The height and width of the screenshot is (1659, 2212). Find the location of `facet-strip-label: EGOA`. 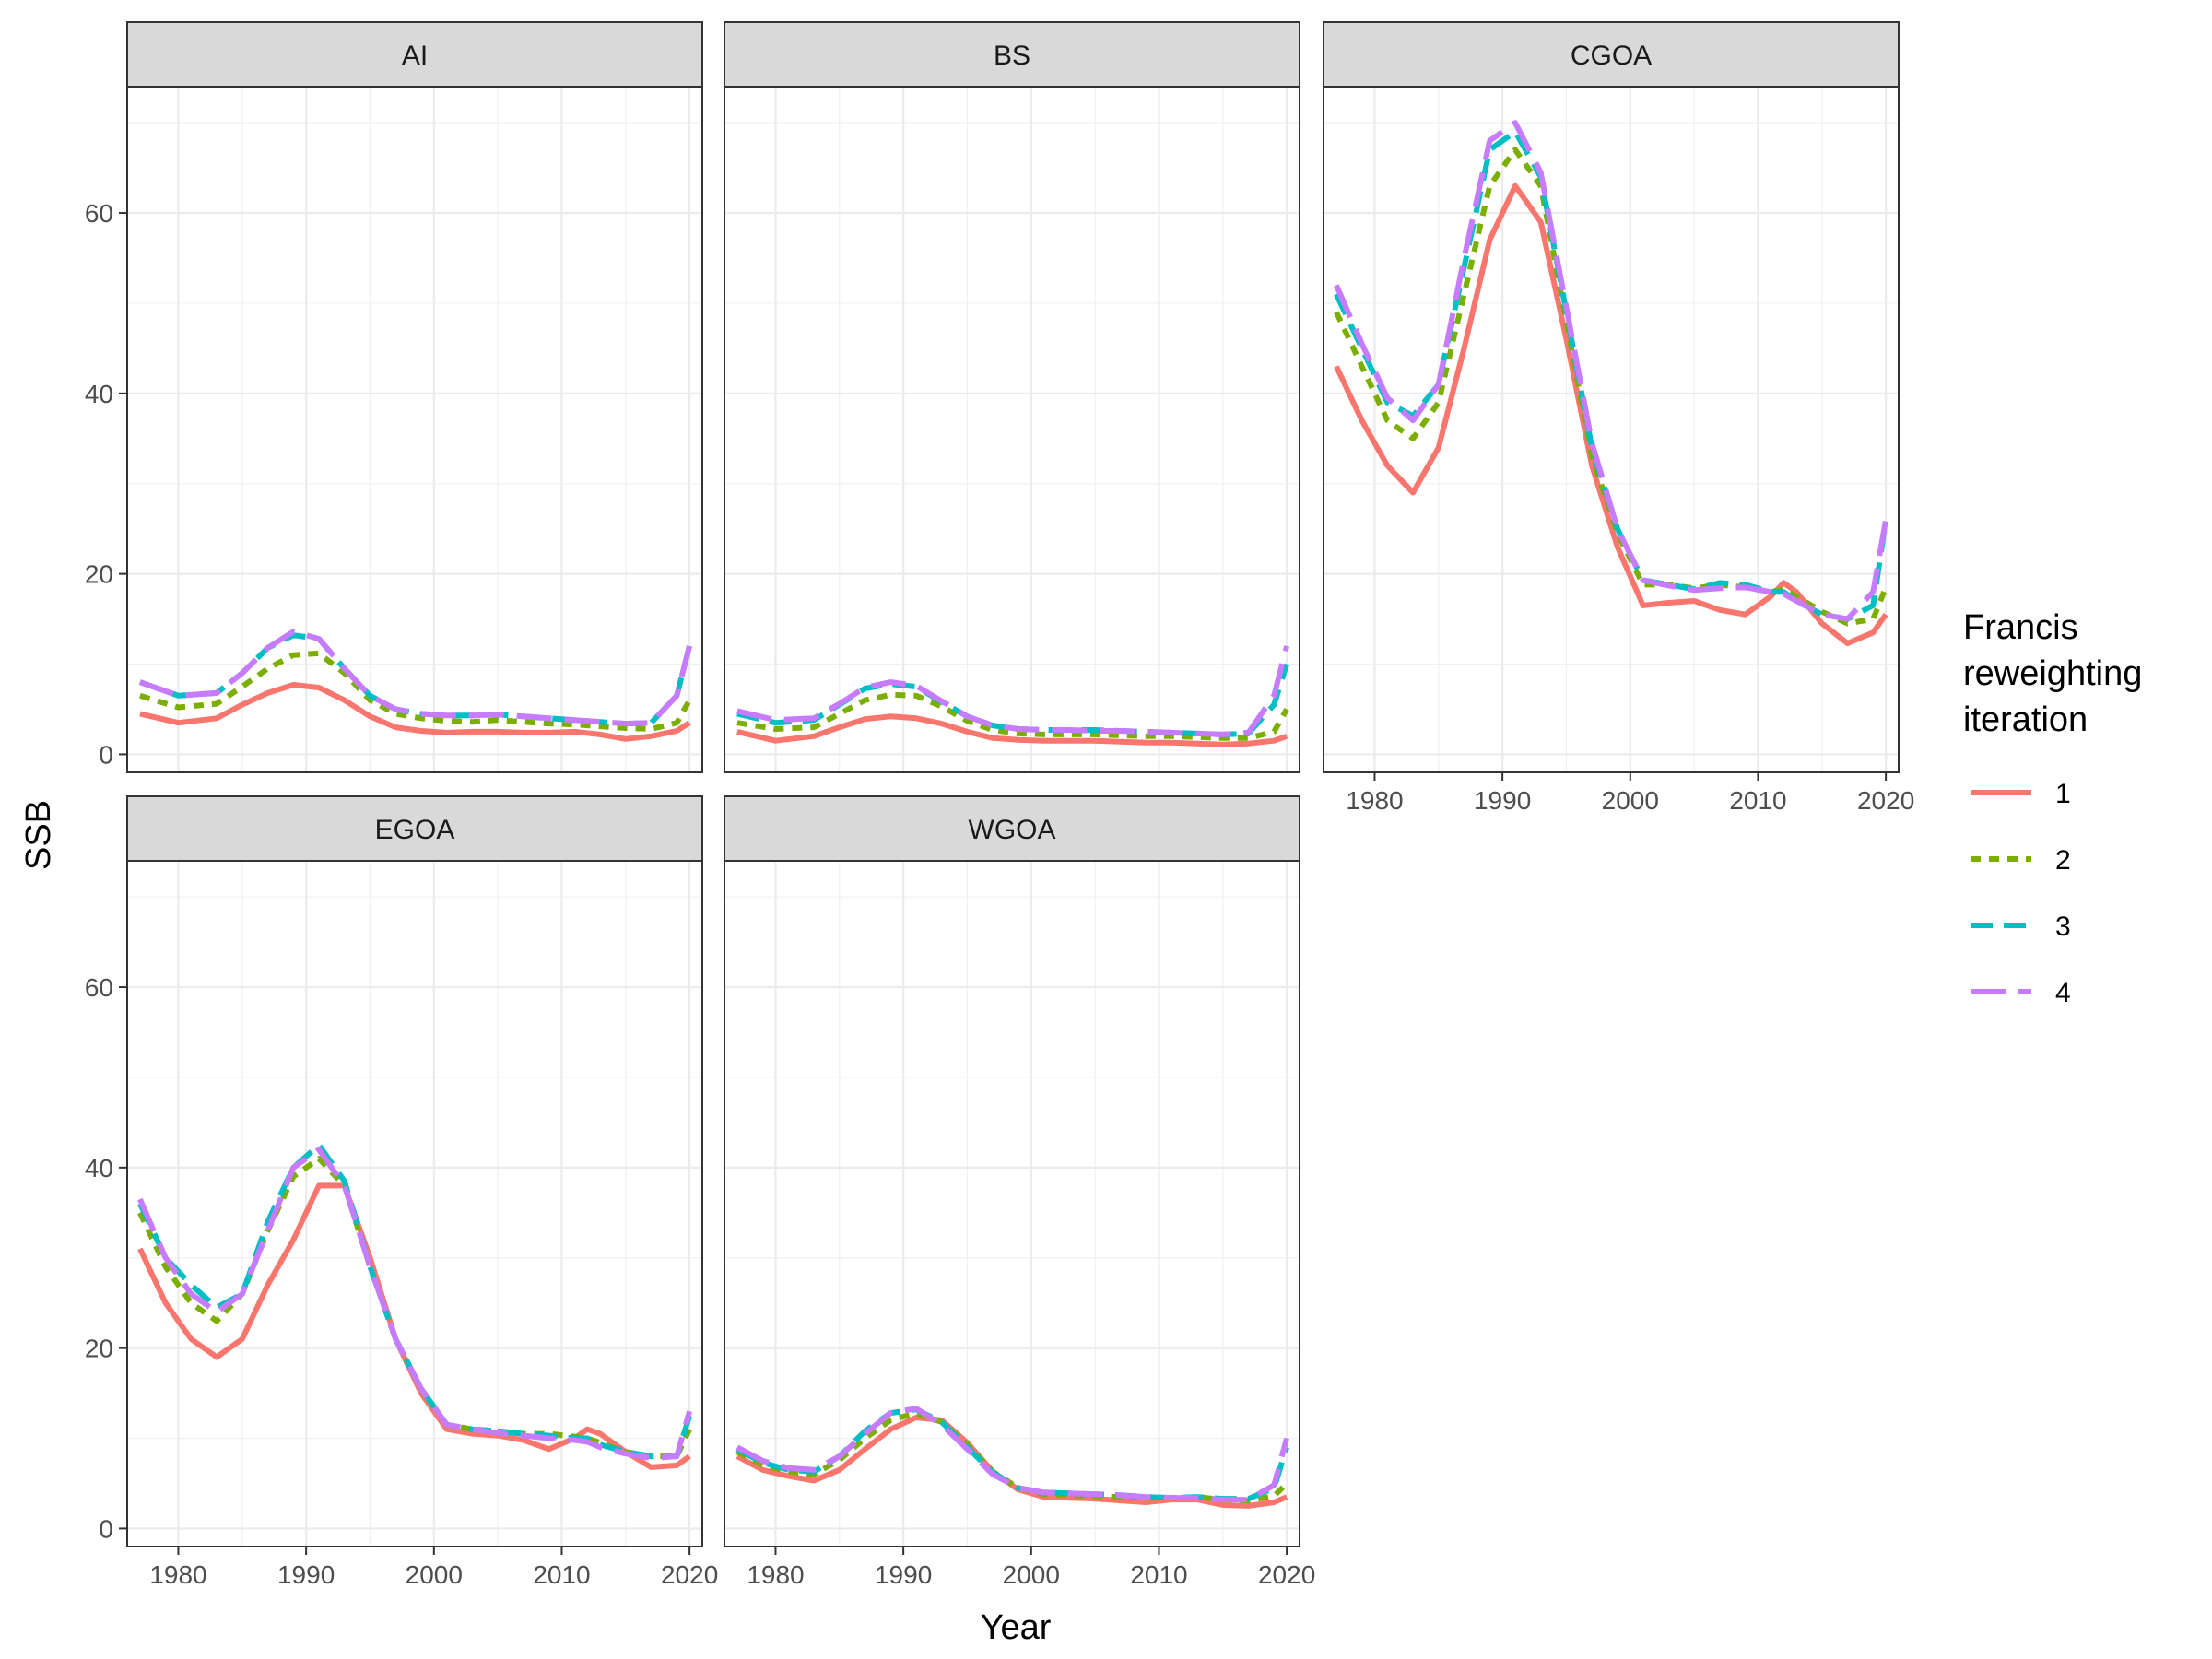

facet-strip-label: EGOA is located at coordinates (415, 830).